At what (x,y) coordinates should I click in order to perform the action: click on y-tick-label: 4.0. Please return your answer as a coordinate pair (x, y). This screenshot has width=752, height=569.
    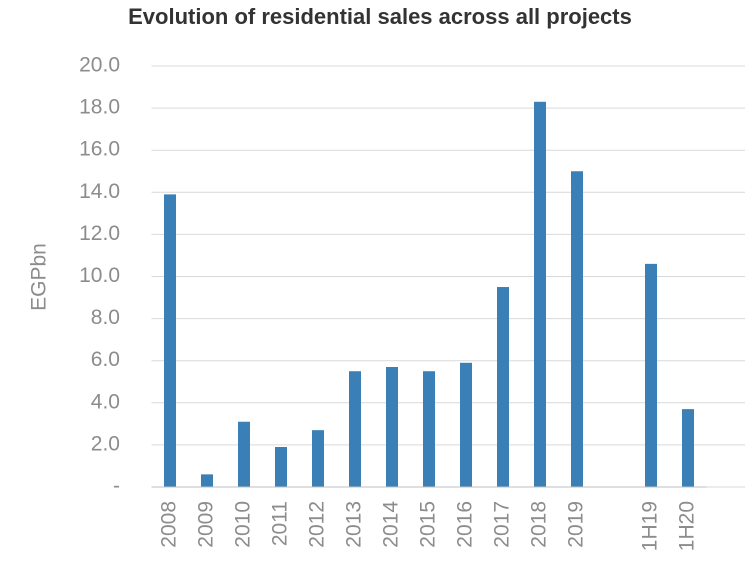
    Looking at the image, I should click on (105, 401).